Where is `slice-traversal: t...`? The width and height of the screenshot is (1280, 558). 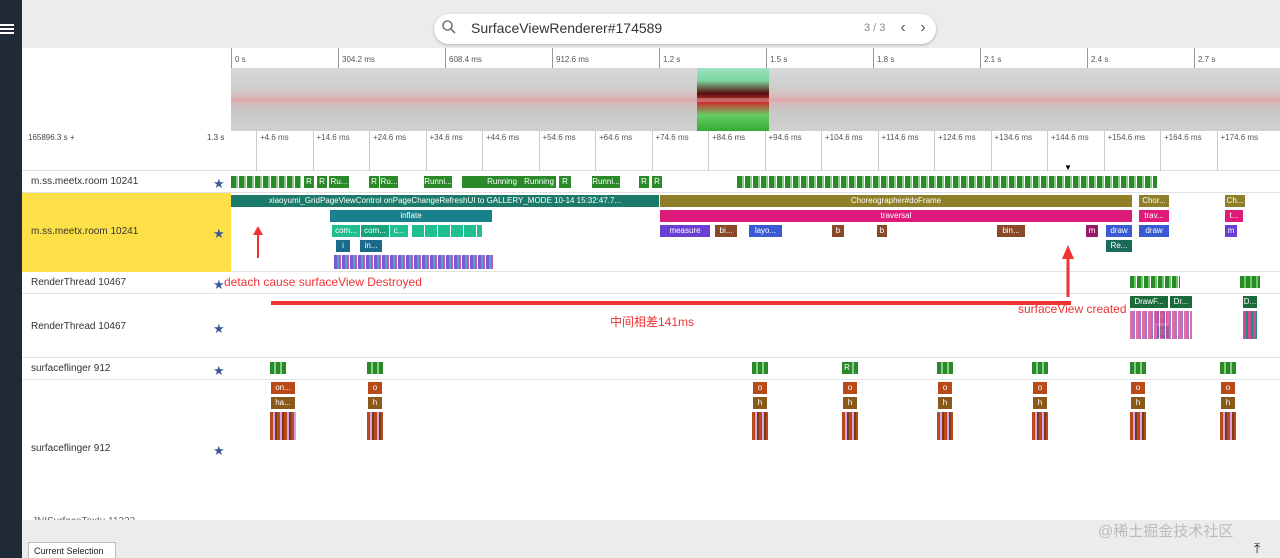
slice-traversal: t... is located at coordinates (1234, 216).